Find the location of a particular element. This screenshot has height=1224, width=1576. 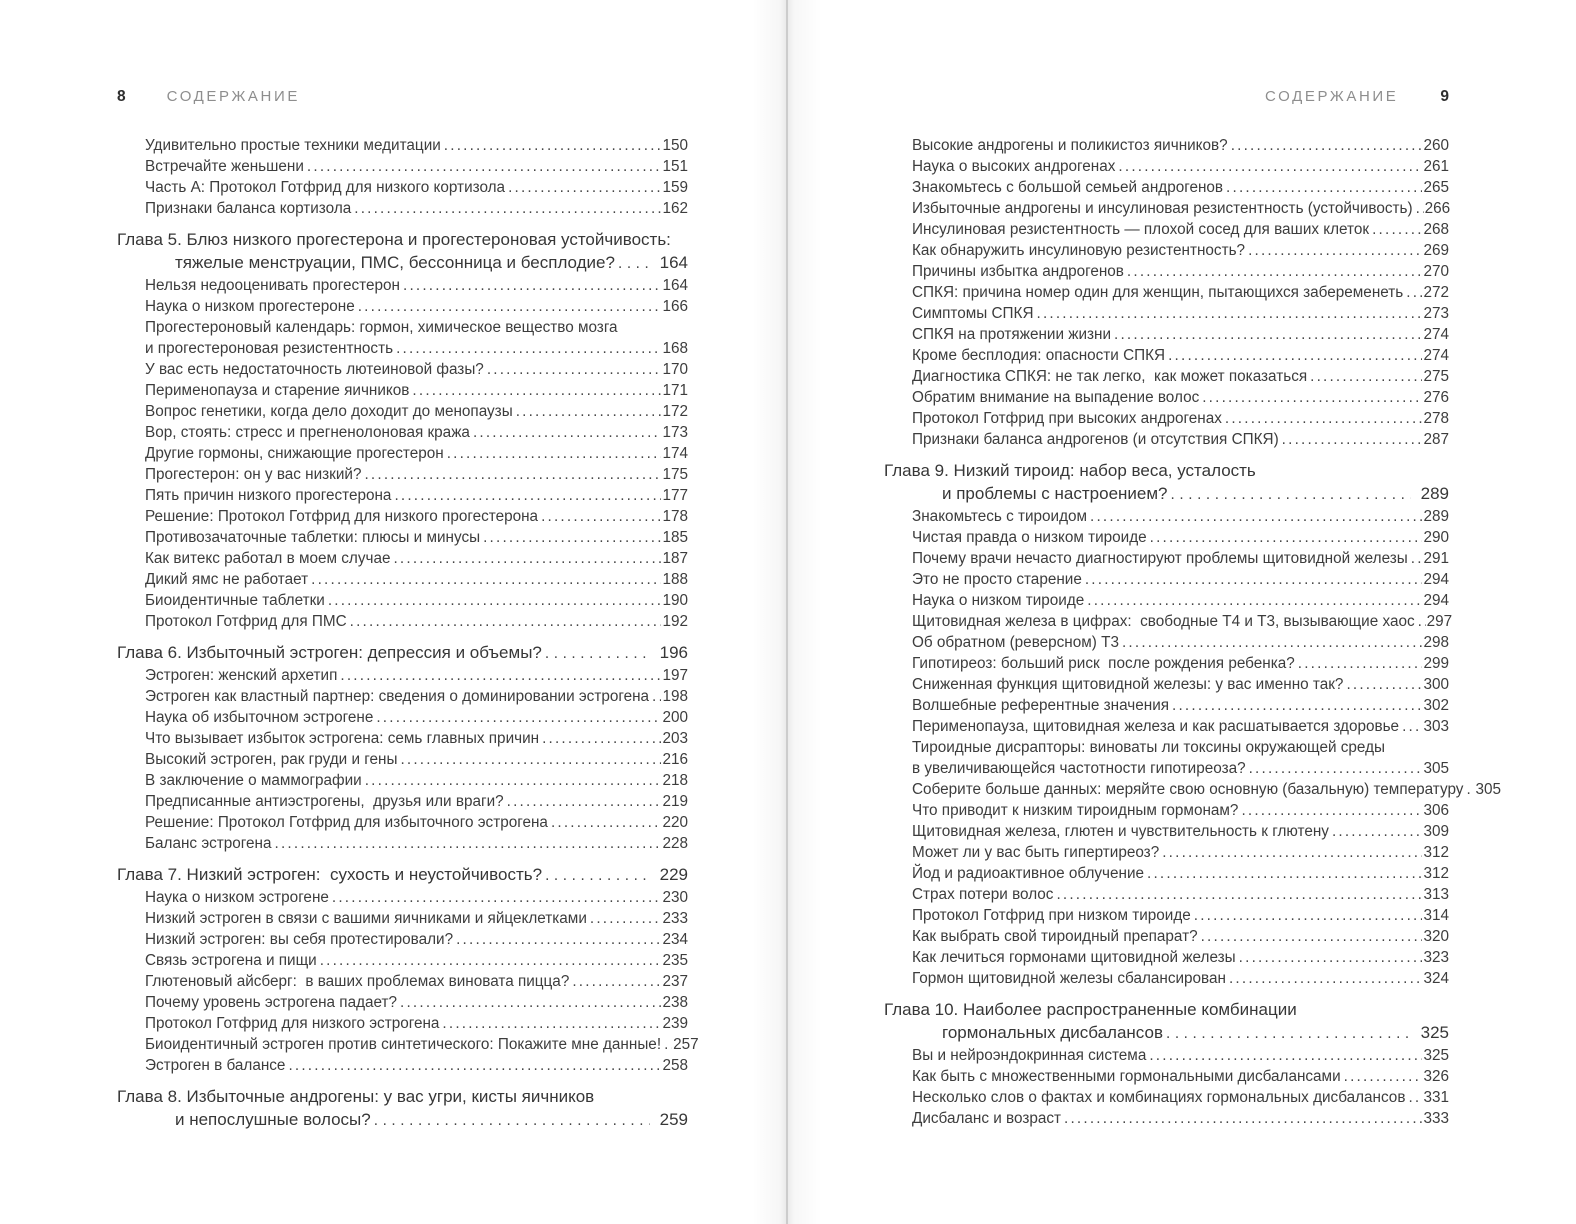

toc-entry-title: и непослушные волосы? is located at coordinates (273, 1119).